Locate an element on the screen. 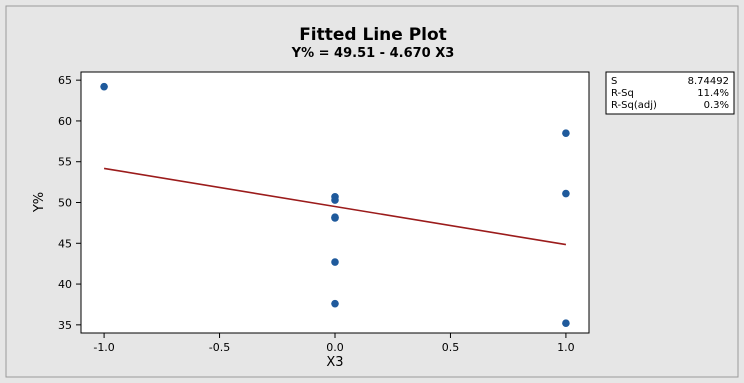 This screenshot has width=744, height=383. chart-title: Fitted Line Plot is located at coordinates (373, 35).